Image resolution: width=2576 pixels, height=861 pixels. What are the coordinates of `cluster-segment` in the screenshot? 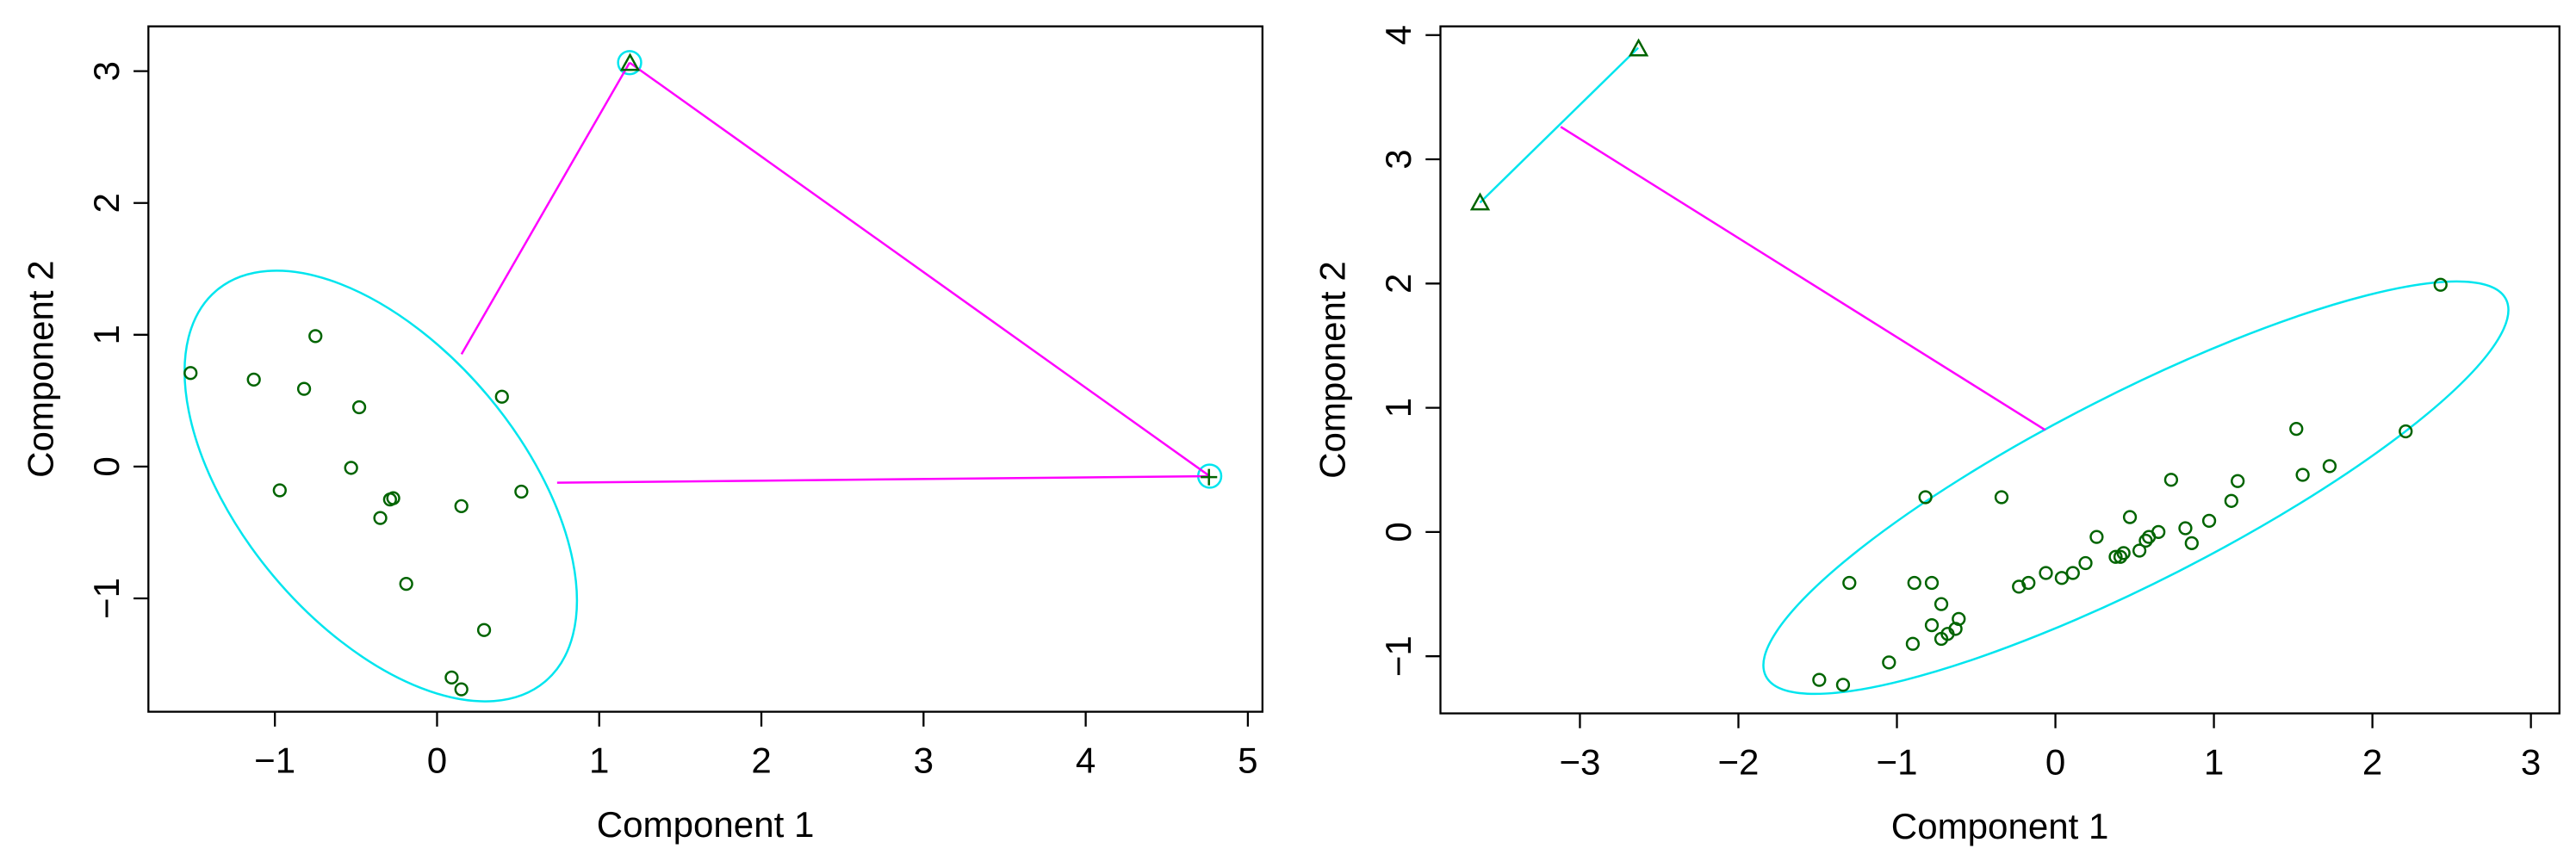 It's located at (1559, 125).